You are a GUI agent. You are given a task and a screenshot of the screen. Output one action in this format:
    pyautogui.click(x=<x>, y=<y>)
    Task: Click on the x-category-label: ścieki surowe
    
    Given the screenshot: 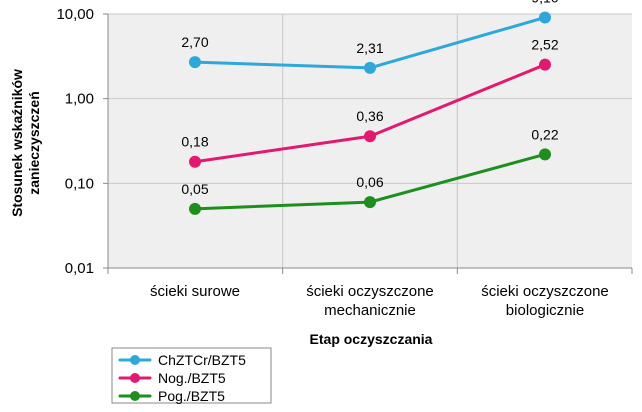 What is the action you would take?
    pyautogui.click(x=195, y=291)
    